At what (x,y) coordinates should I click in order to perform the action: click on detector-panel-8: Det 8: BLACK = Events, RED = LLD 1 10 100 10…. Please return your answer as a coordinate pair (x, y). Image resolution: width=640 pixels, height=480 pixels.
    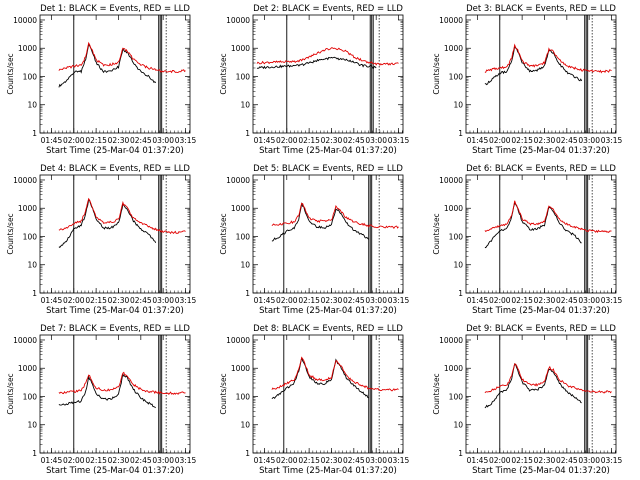
    Looking at the image, I should click on (314, 400).